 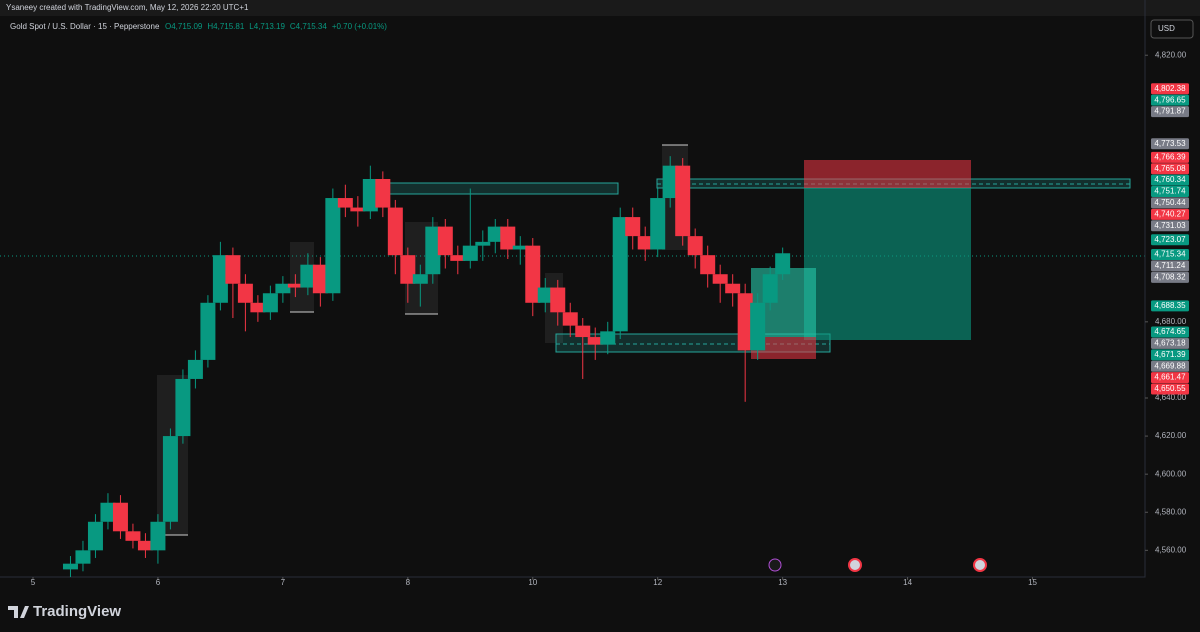 What do you see at coordinates (907, 582) in the screenshot?
I see `x-tick-label: 14` at bounding box center [907, 582].